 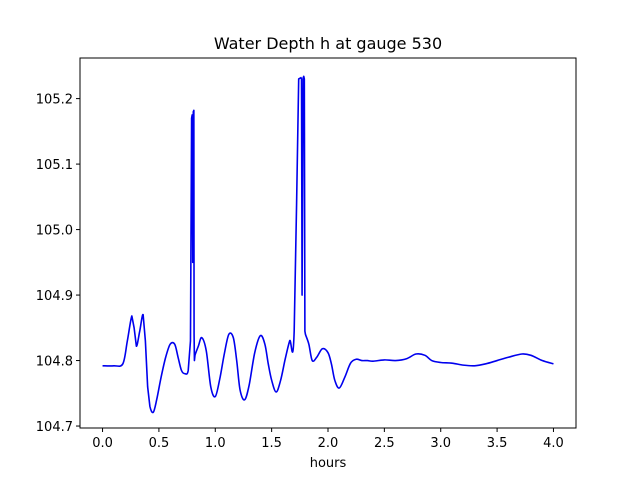 I want to click on chart-title: Water Depth h at gauge 530, so click(x=328, y=43).